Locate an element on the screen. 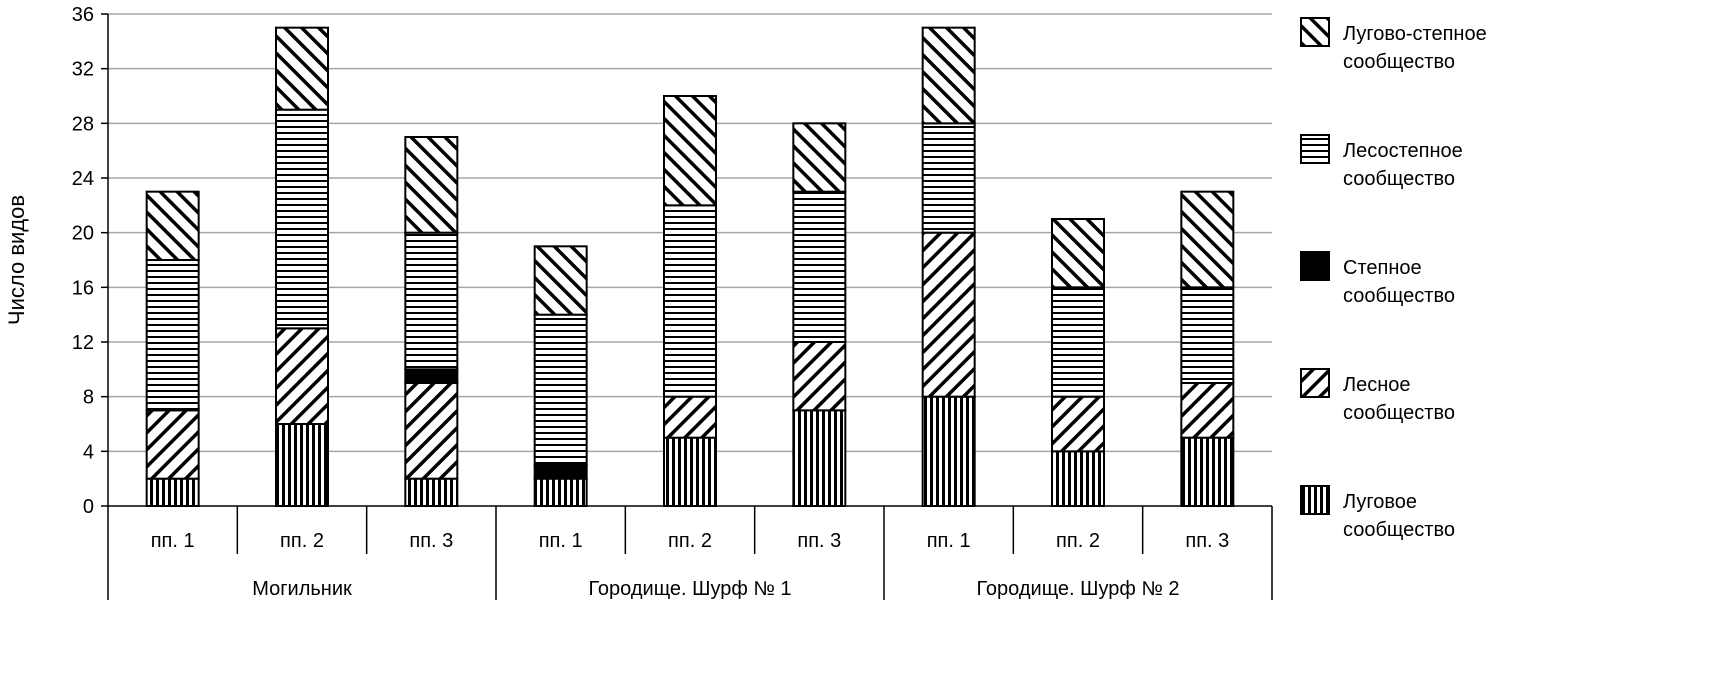  y-tick-label: 24 is located at coordinates (83, 179).